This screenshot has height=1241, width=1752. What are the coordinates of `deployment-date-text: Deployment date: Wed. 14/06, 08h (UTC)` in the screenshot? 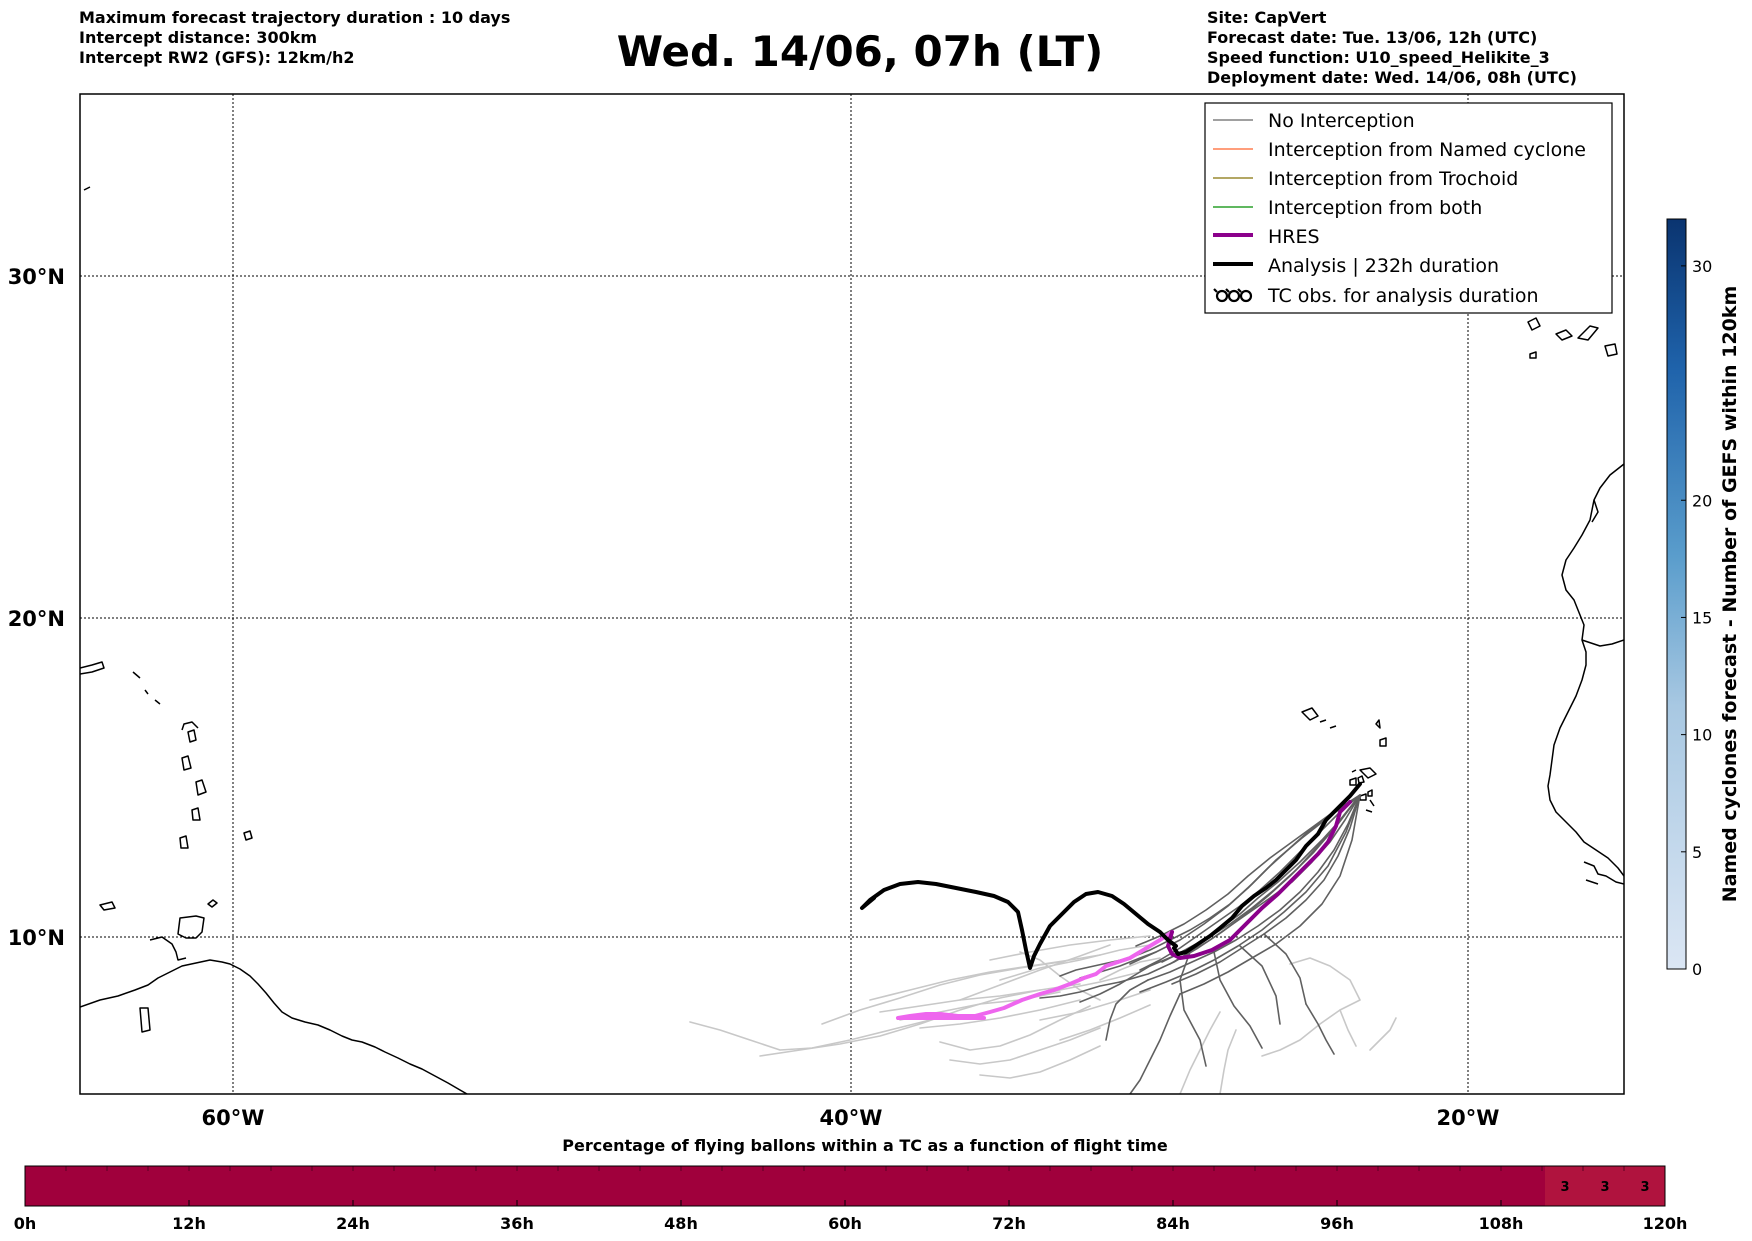 It's located at (1392, 77).